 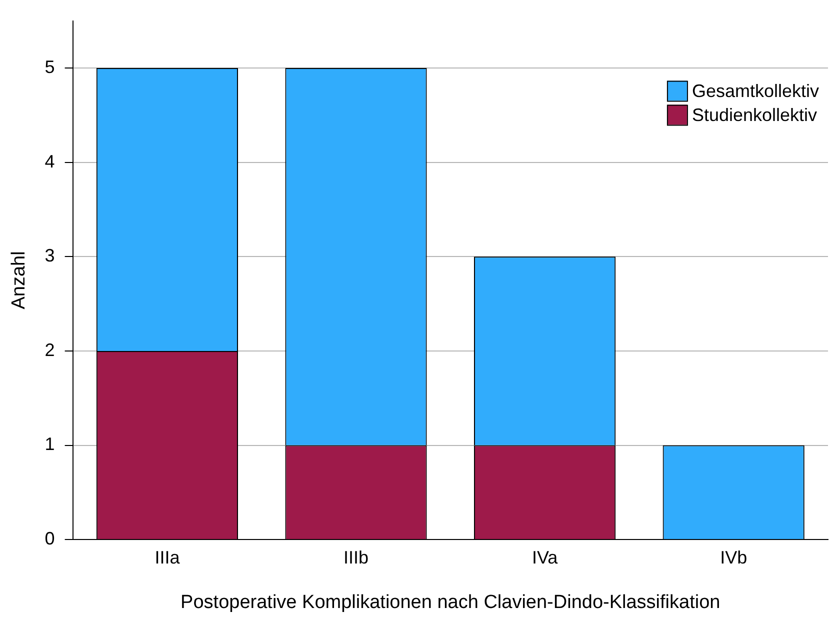 I want to click on y-tick-label: 3, so click(x=49, y=256).